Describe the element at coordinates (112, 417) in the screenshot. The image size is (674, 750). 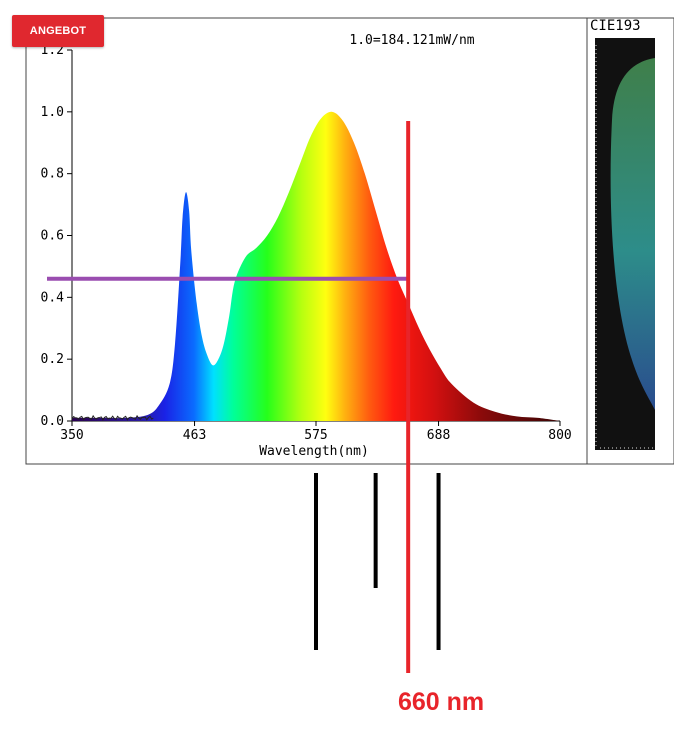
I see `spectrum-baseline-noise` at that location.